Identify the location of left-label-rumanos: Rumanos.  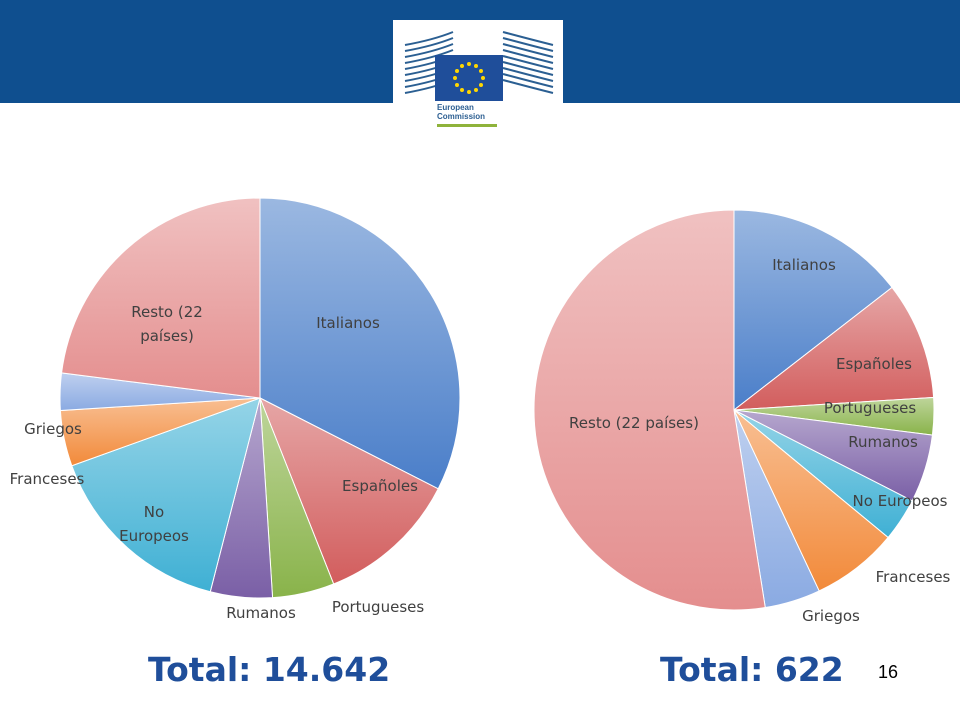
(261, 613).